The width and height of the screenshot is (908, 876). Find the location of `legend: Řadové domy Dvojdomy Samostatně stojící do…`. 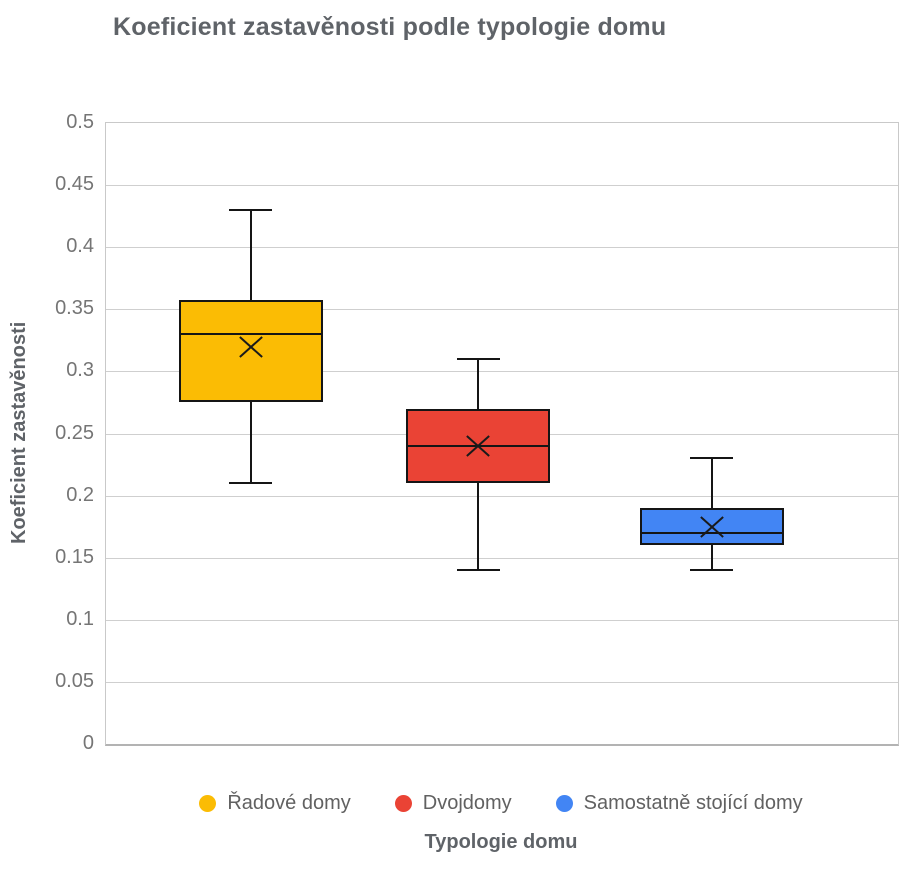

legend: Řadové domy Dvojdomy Samostatně stojící do… is located at coordinates (501, 803).